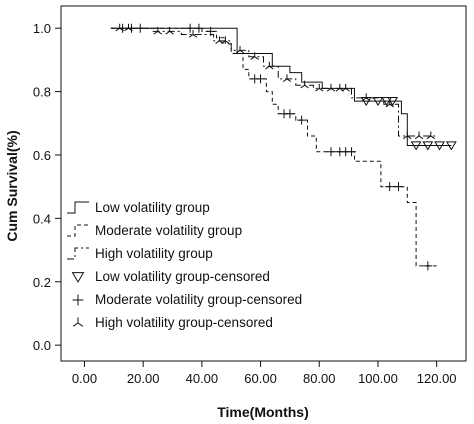 The height and width of the screenshot is (424, 474). What do you see at coordinates (12, 185) in the screenshot?
I see `y-axis-title: Cum Survival(%)` at bounding box center [12, 185].